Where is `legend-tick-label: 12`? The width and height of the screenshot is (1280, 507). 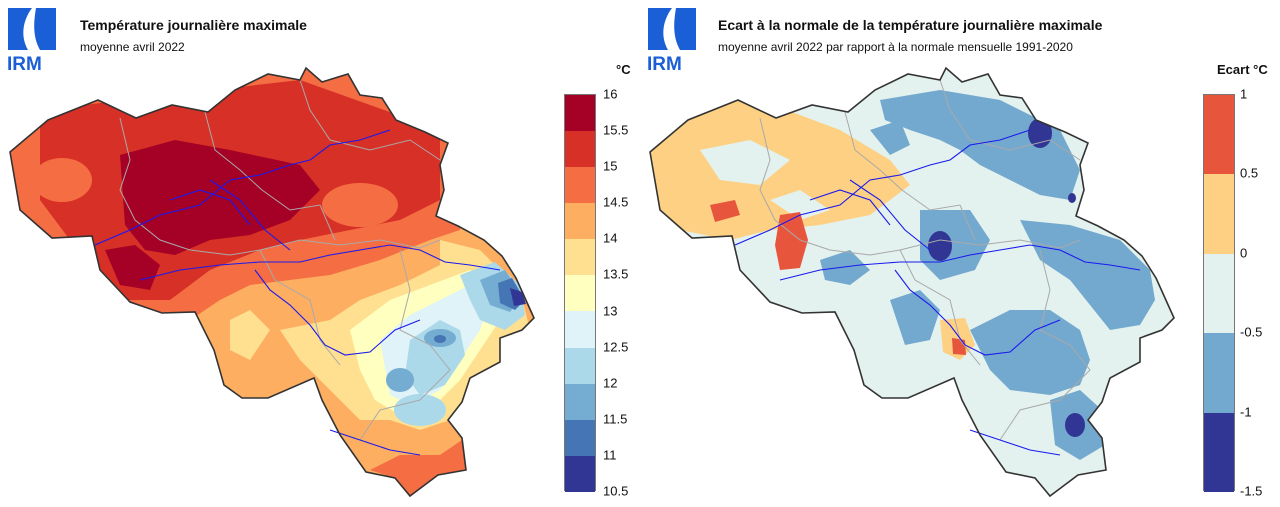
legend-tick-label: 12 is located at coordinates (610, 383).